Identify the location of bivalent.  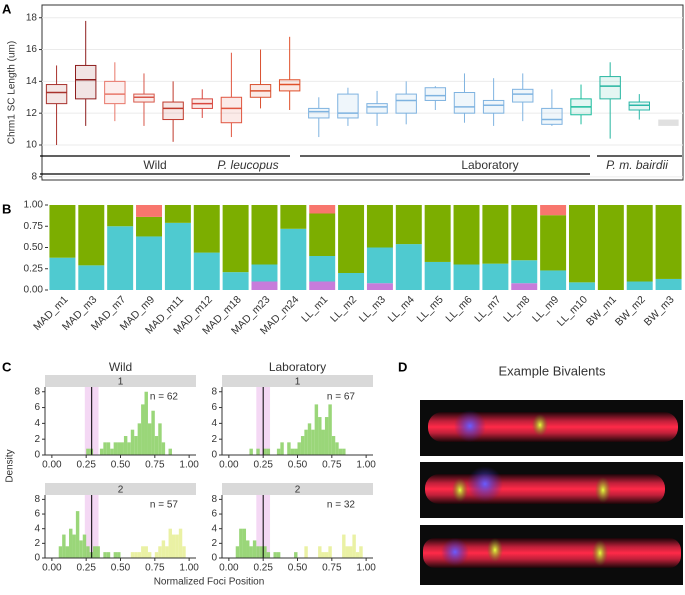
(552, 553).